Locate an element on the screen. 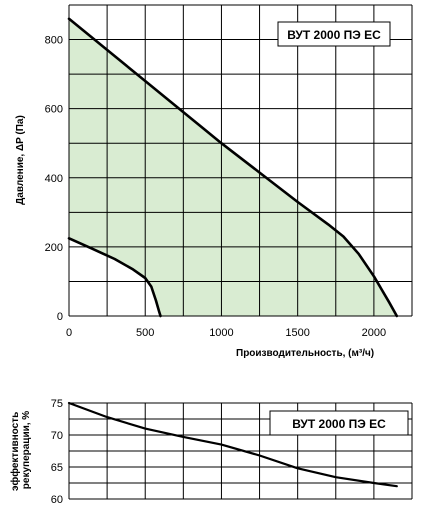 The height and width of the screenshot is (512, 425). efficiency-curve is located at coordinates (232, 444).